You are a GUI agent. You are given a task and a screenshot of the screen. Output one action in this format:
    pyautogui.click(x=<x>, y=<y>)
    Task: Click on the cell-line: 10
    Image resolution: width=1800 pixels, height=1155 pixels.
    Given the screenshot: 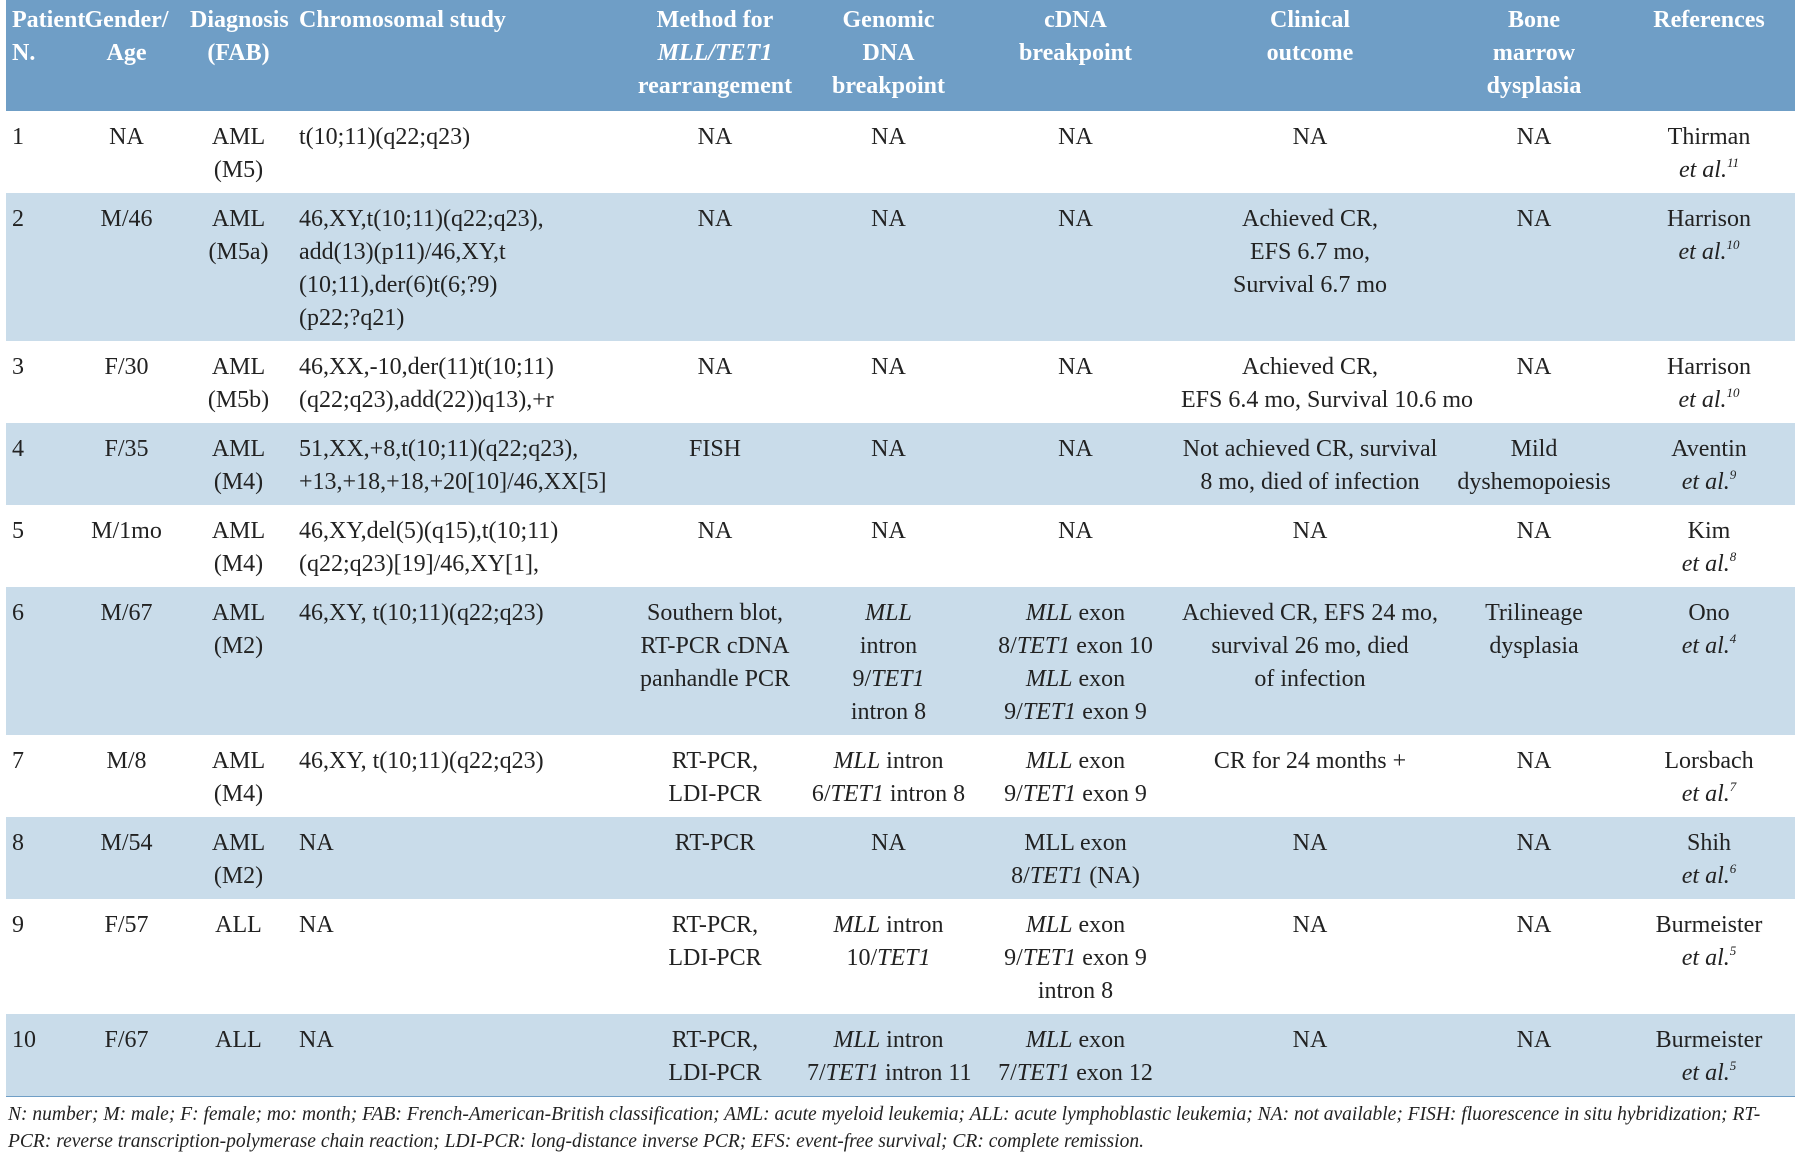 What is the action you would take?
    pyautogui.click(x=24, y=1040)
    